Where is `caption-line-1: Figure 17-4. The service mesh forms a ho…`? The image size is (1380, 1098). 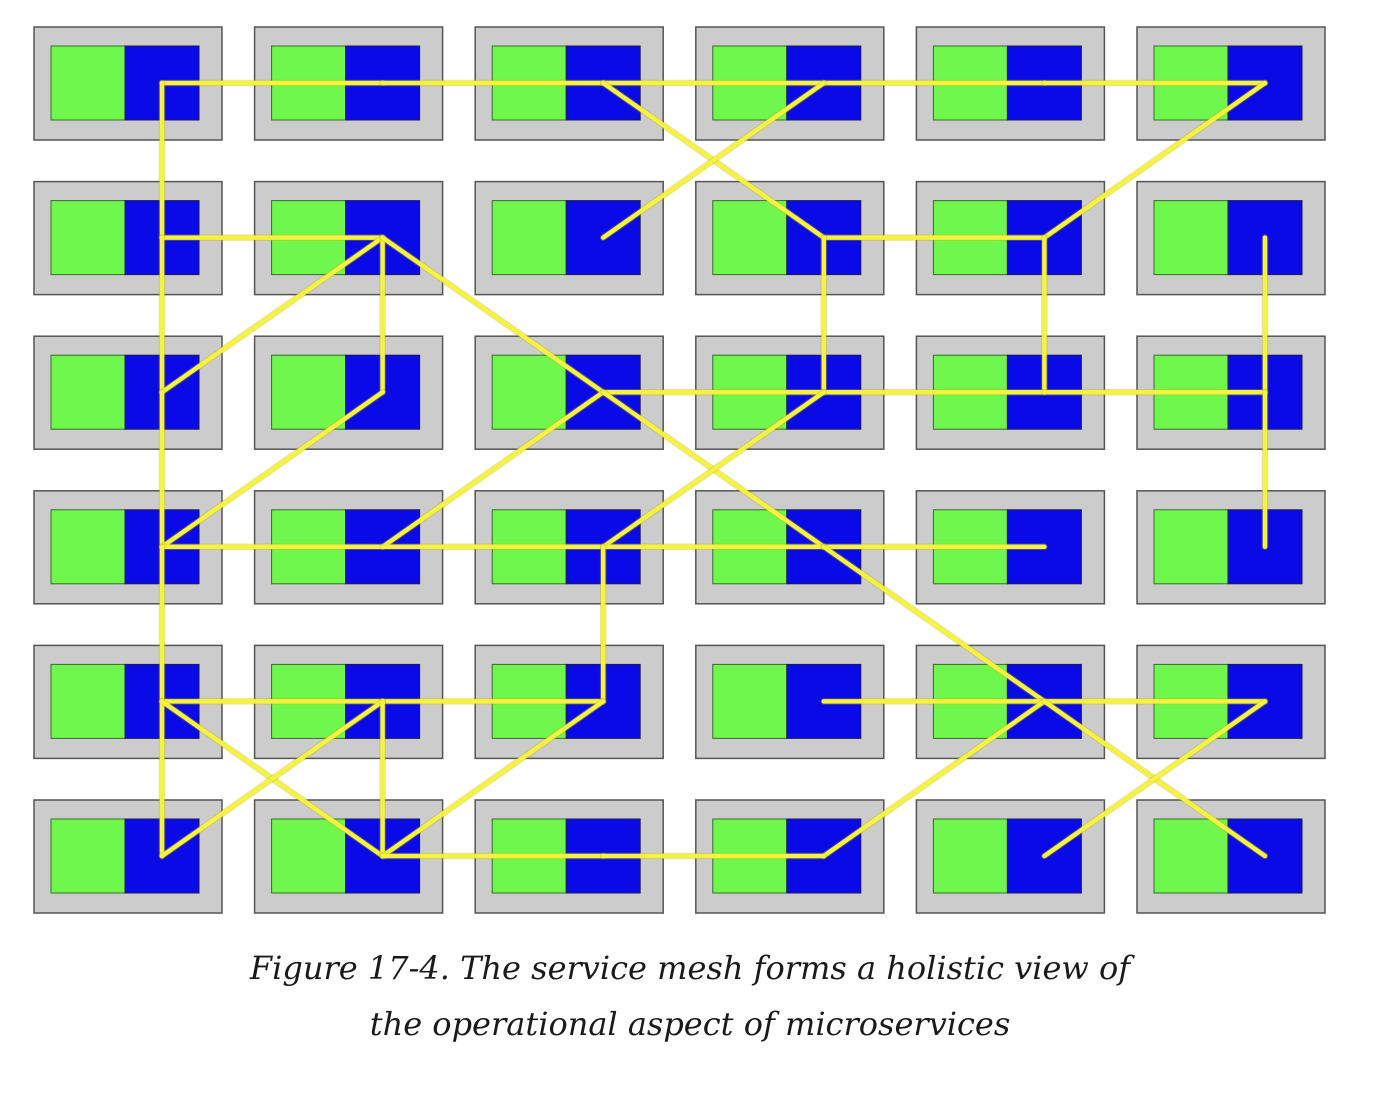 caption-line-1: Figure 17-4. The service mesh forms a ho… is located at coordinates (690, 968).